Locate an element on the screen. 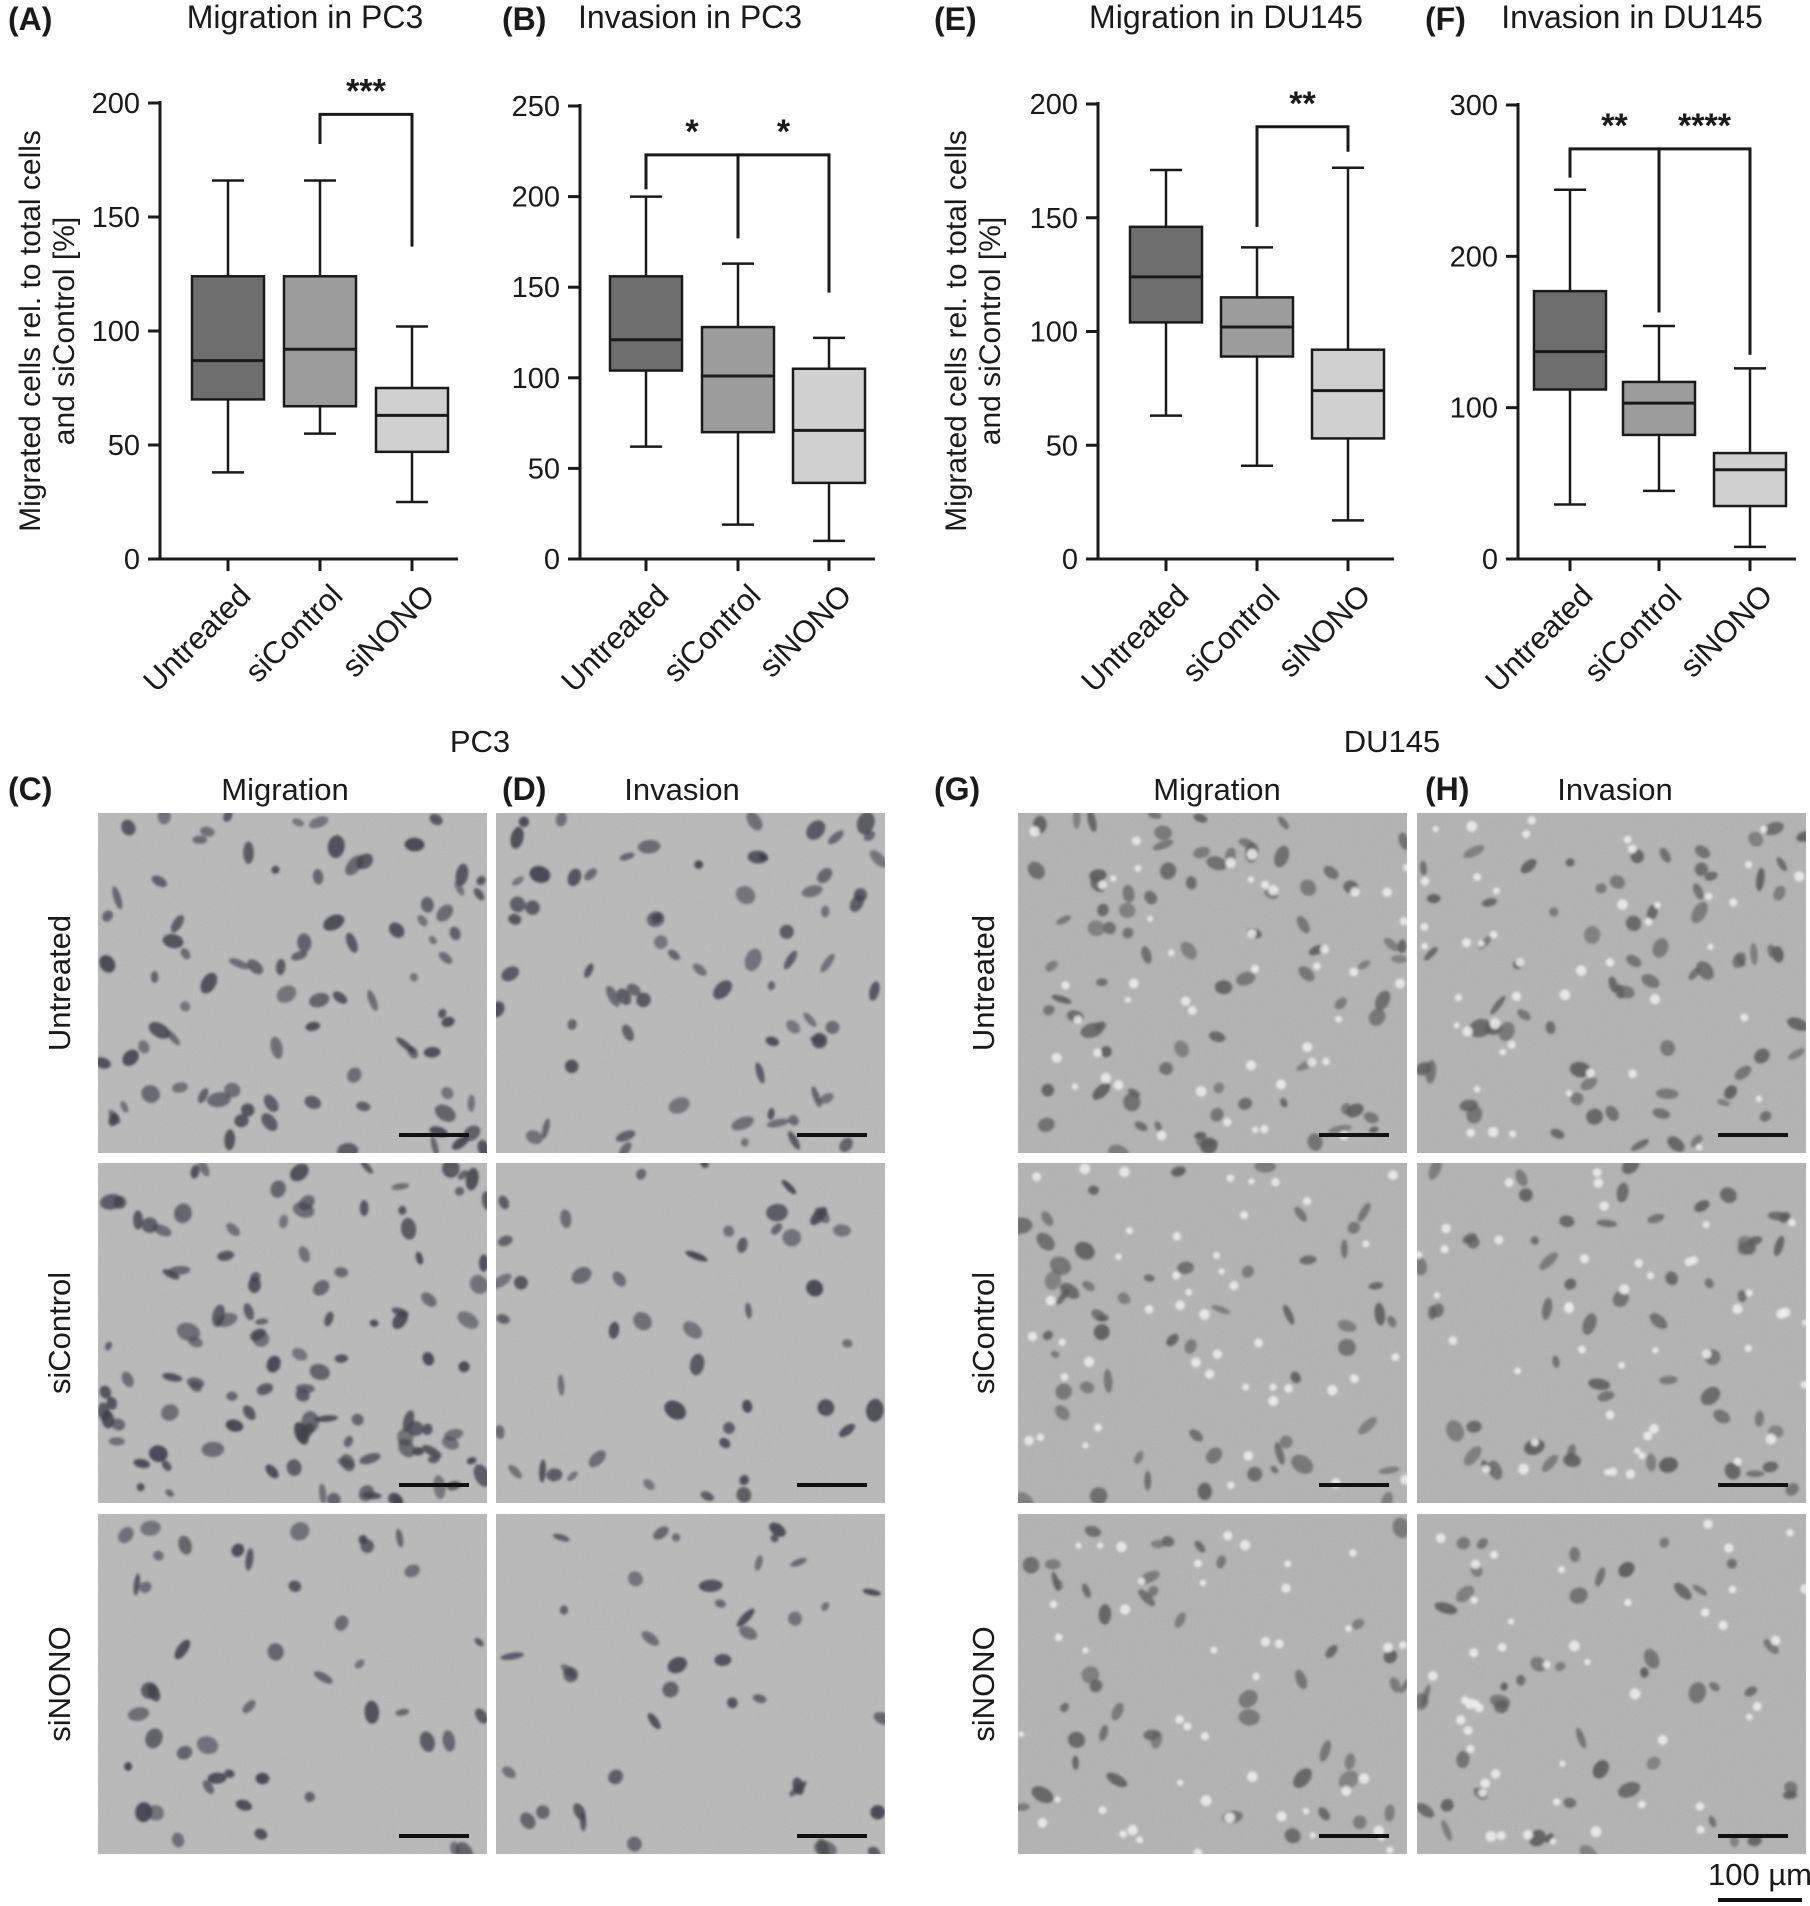 The image size is (1810, 1906). micrograph-row-label-du145: siControl is located at coordinates (983, 1333).